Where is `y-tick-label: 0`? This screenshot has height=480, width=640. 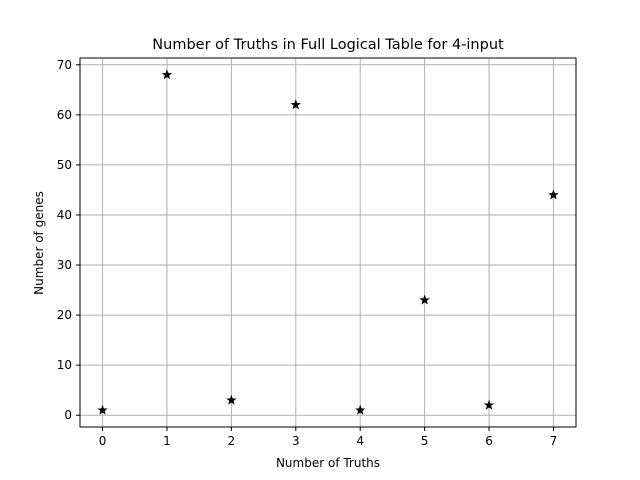 y-tick-label: 0 is located at coordinates (68, 415).